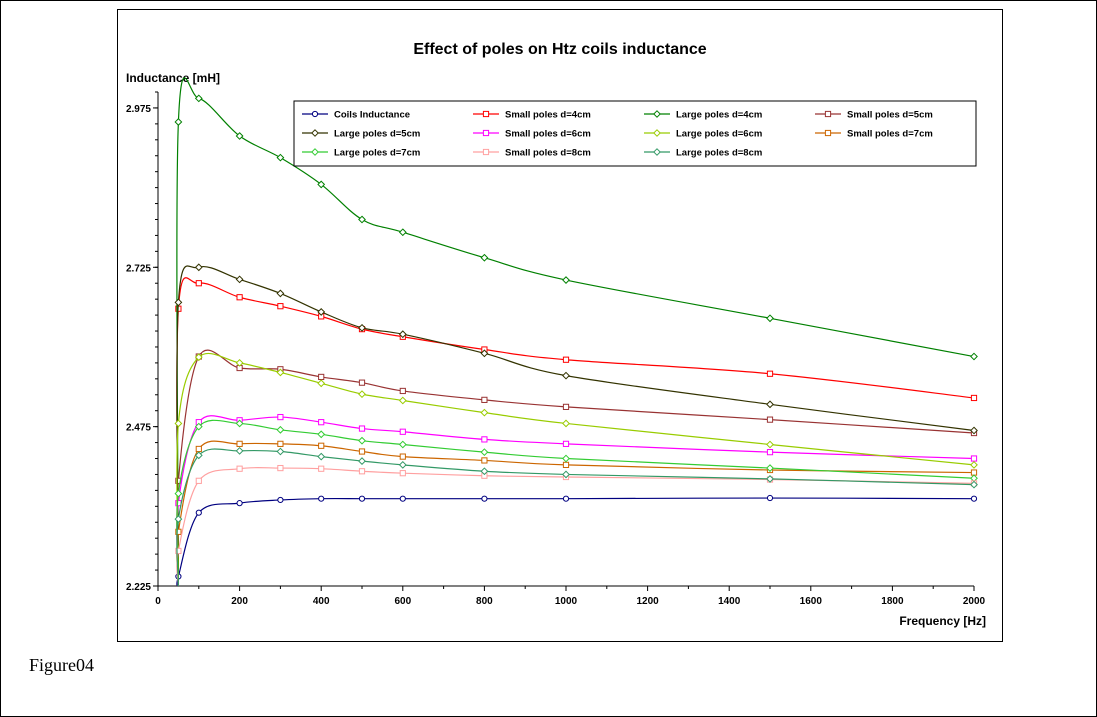 The width and height of the screenshot is (1097, 717). I want to click on legend-item: Small poles d=5cm, so click(874, 115).